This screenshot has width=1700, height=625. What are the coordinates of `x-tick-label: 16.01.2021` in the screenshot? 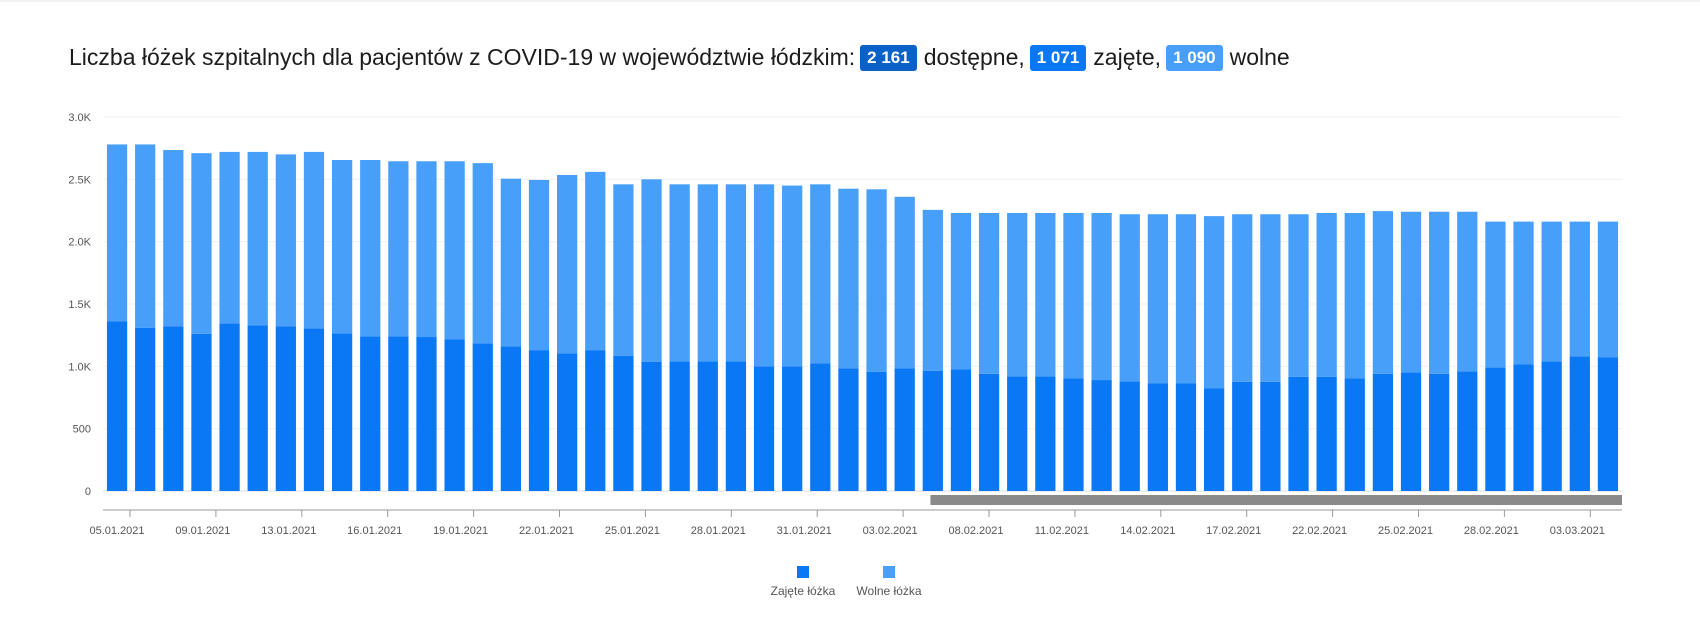 It's located at (374, 531).